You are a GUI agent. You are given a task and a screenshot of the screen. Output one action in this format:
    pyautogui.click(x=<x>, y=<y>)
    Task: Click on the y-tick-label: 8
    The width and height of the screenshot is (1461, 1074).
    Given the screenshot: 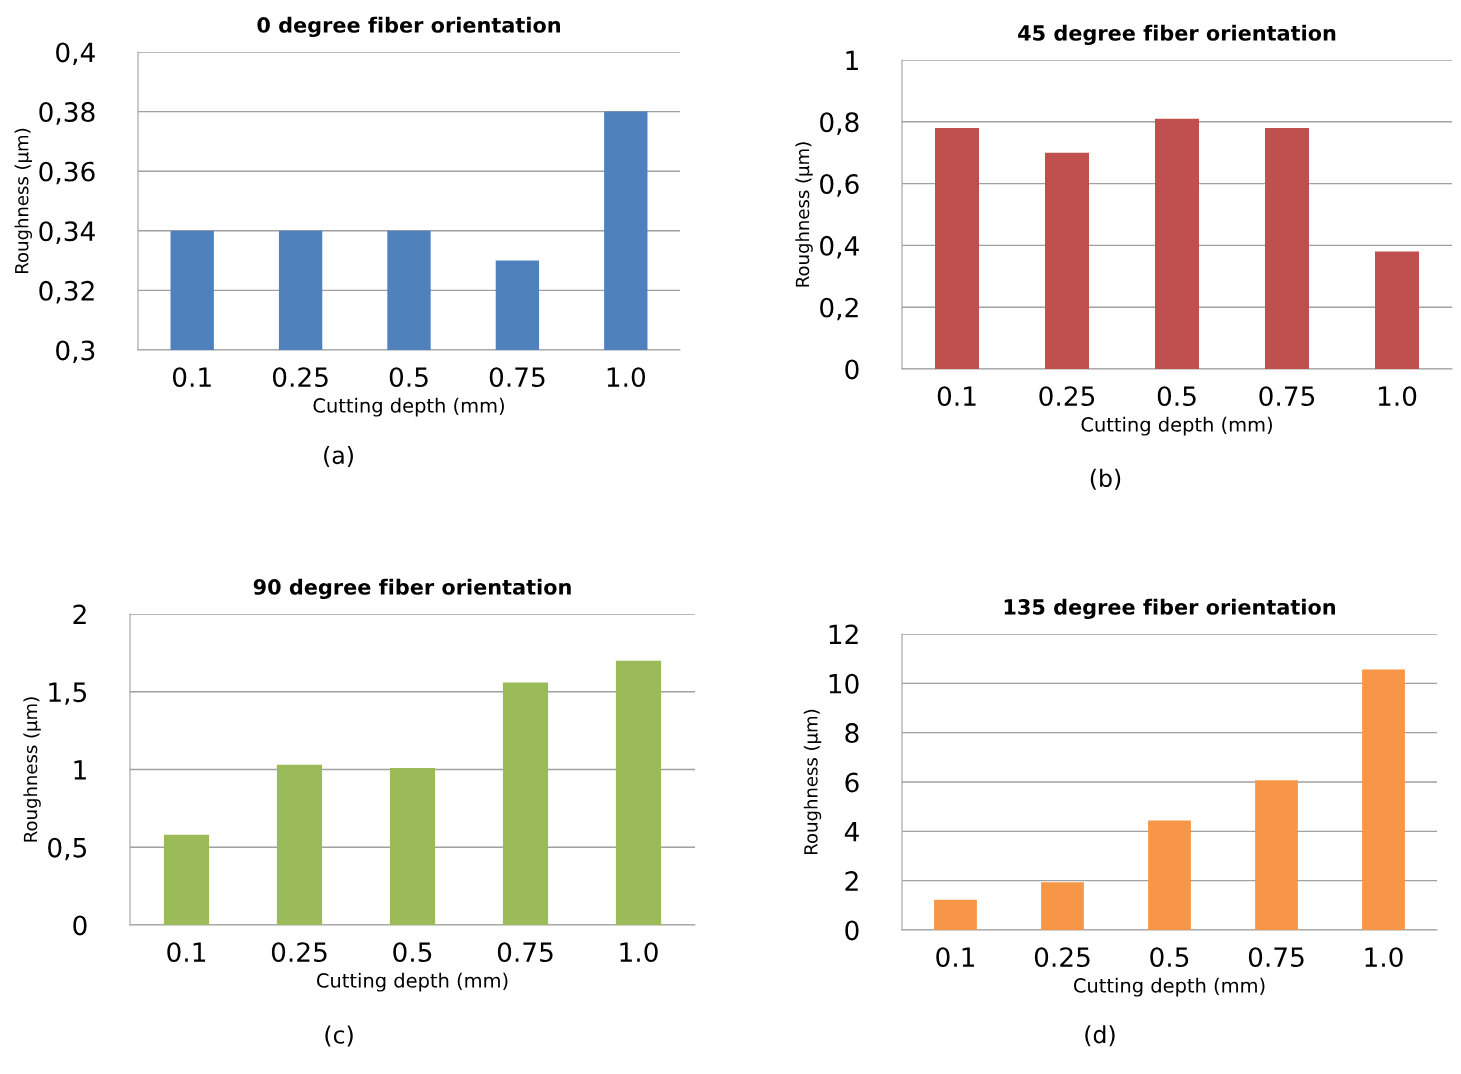 What is the action you would take?
    pyautogui.click(x=852, y=733)
    